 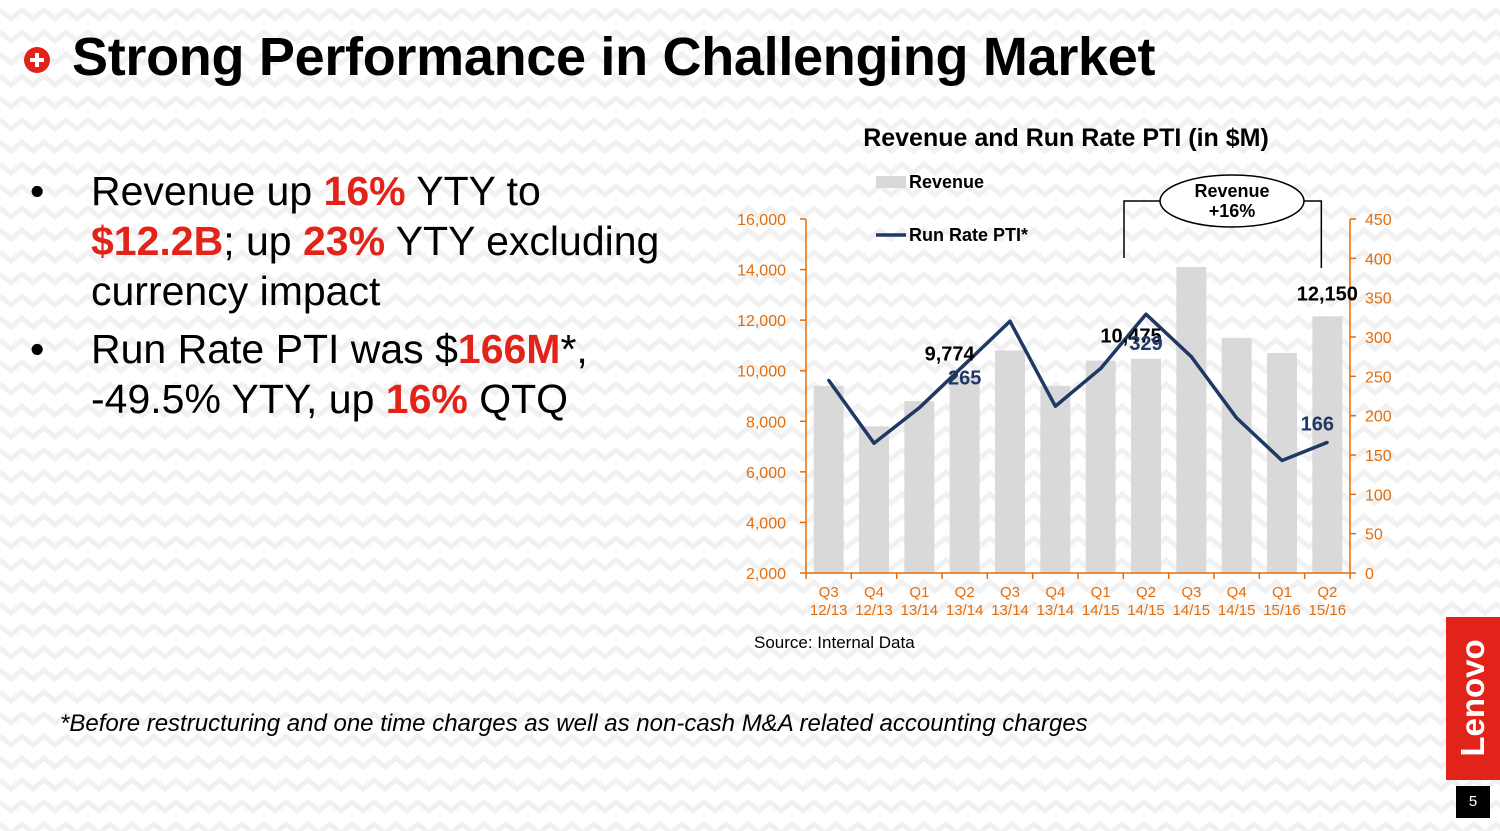 What do you see at coordinates (891, 182) in the screenshot?
I see `legend-swatch-revenue` at bounding box center [891, 182].